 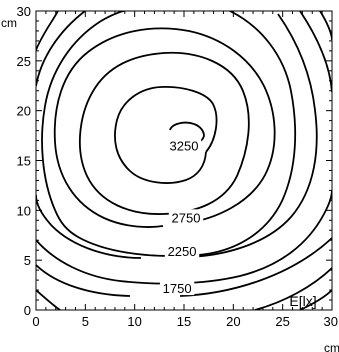 What do you see at coordinates (24, 161) in the screenshot?
I see `y-tick-label: 15` at bounding box center [24, 161].